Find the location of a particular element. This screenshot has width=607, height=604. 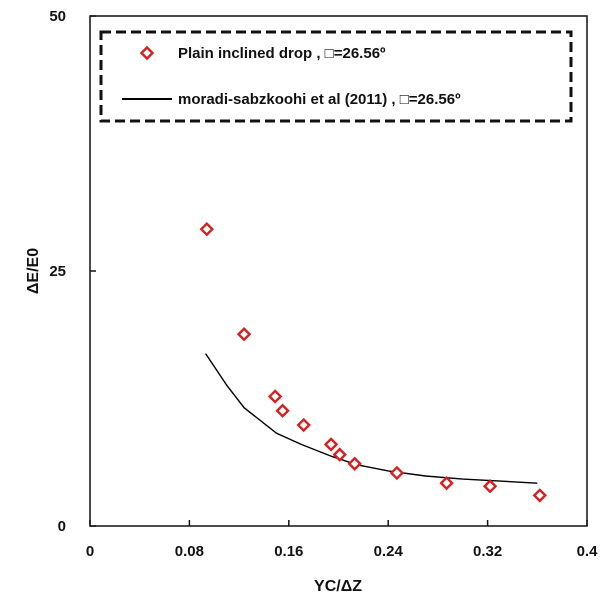

x-tick-label: 0.08 is located at coordinates (189, 551).